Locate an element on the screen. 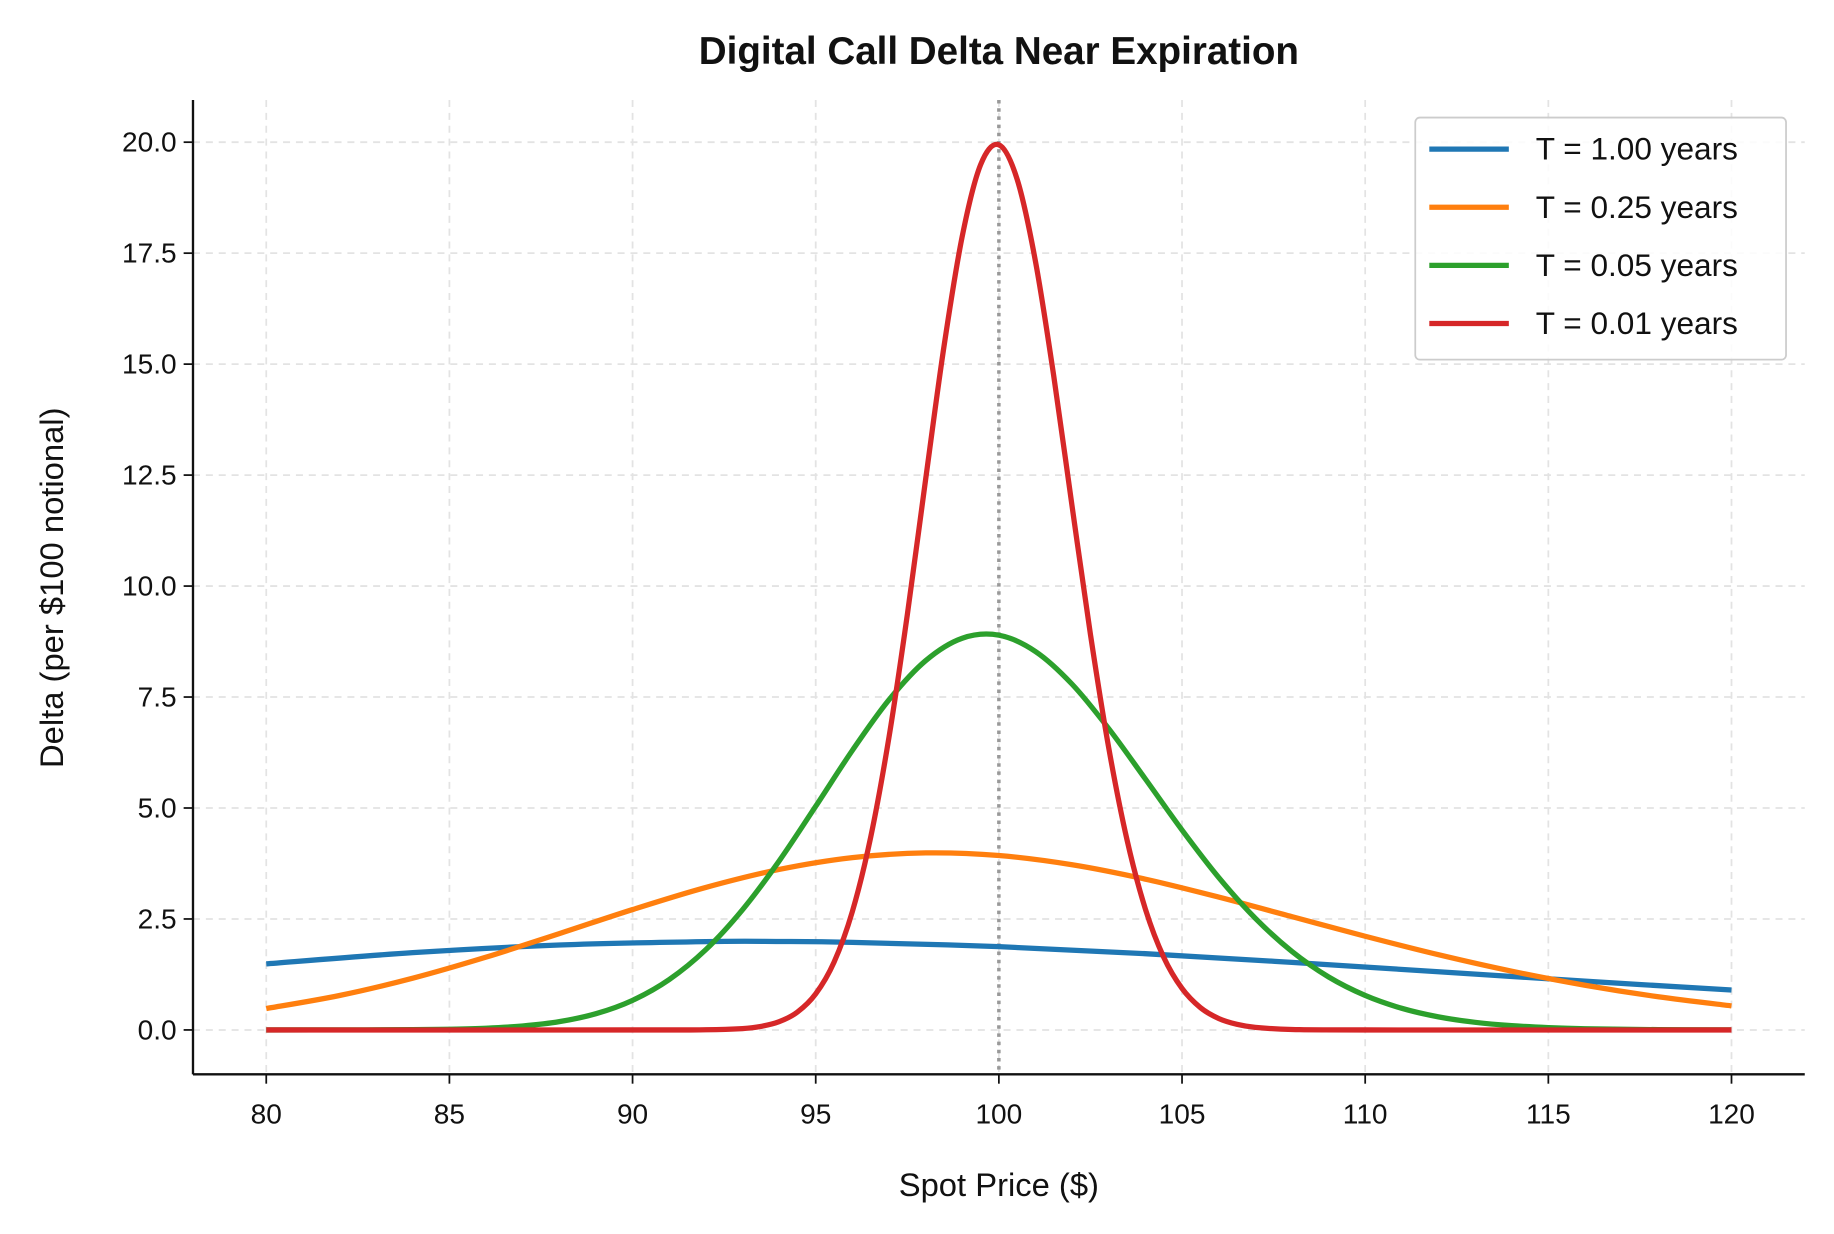  y-tick-label: 0.0 is located at coordinates (157, 1029).